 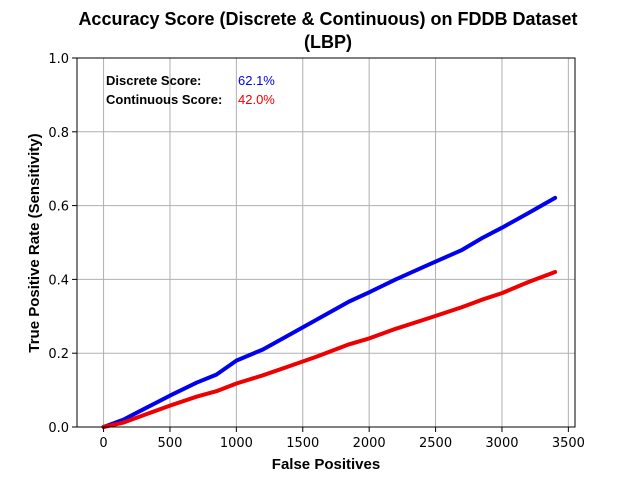 What do you see at coordinates (568, 443) in the screenshot?
I see `x-tick-label: 3500` at bounding box center [568, 443].